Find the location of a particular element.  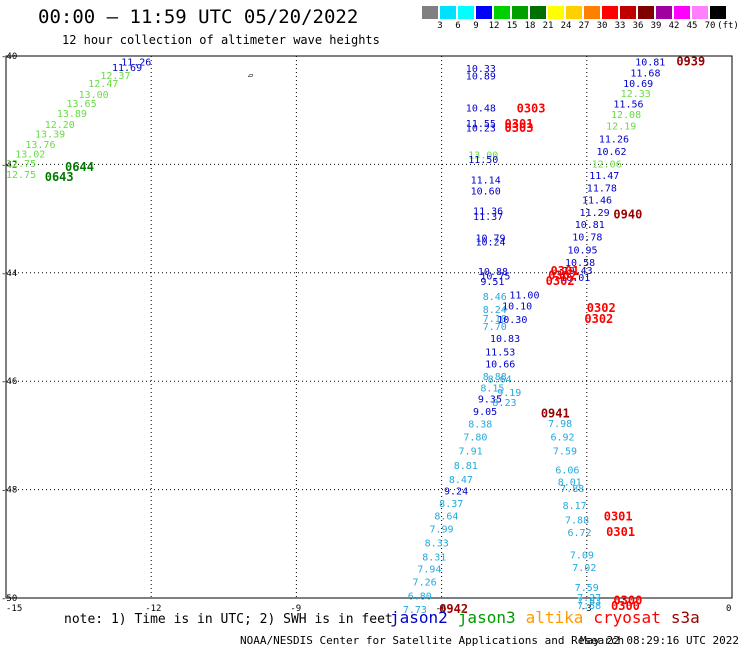

wave-height-label: 10.95 is located at coordinates (582, 250).